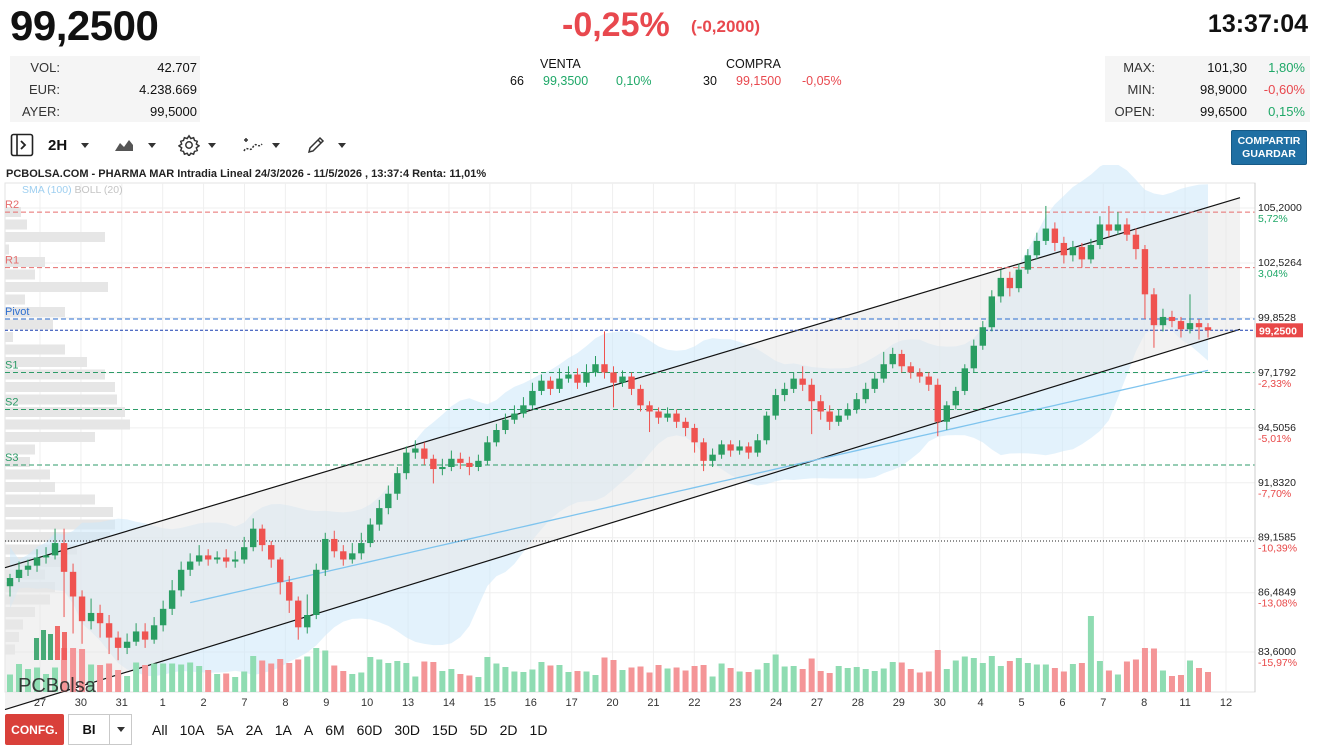 The width and height of the screenshot is (1317, 750). What do you see at coordinates (34, 729) in the screenshot?
I see `config-button: CONFG.` at bounding box center [34, 729].